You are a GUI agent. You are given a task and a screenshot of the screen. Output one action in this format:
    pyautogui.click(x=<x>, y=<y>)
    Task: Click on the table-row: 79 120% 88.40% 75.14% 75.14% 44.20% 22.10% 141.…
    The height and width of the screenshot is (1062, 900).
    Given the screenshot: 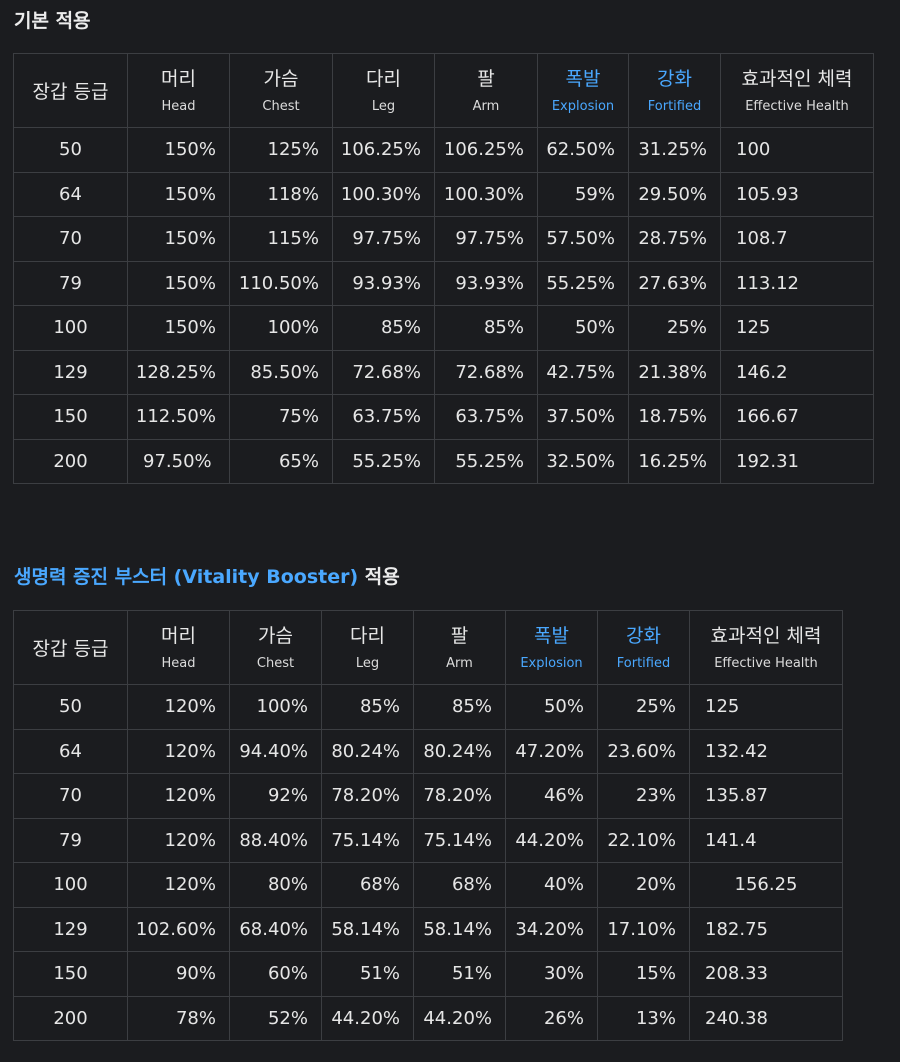 What is the action you would take?
    pyautogui.click(x=428, y=840)
    